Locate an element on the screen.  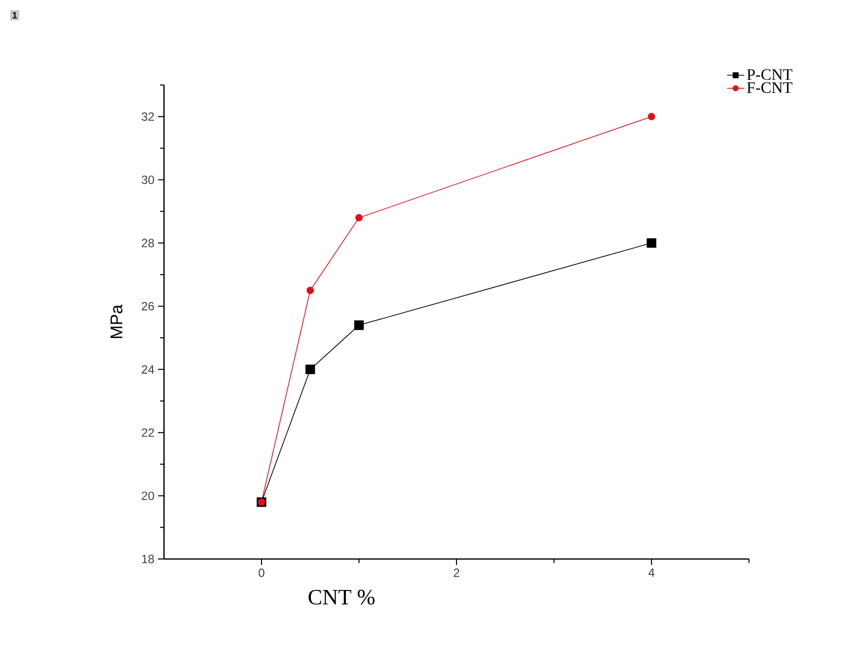
x-axis-title: CNT % is located at coordinates (341, 597).